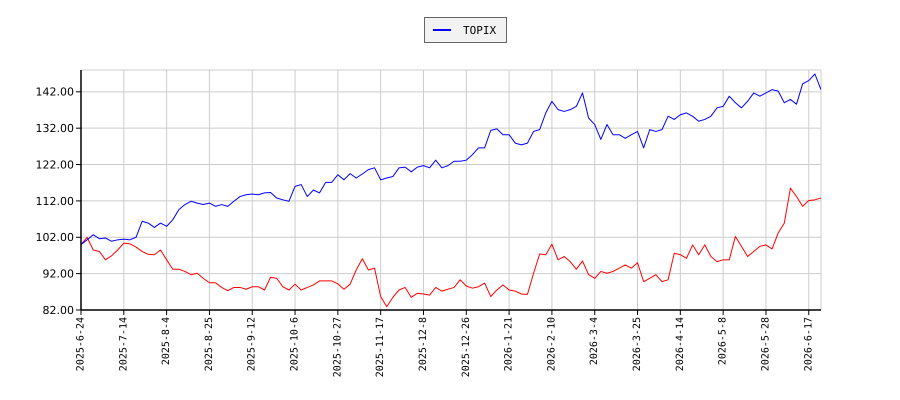 This screenshot has height=400, width=900. Describe the element at coordinates (552, 344) in the screenshot. I see `x-tick-label: 2026-2-10` at that location.